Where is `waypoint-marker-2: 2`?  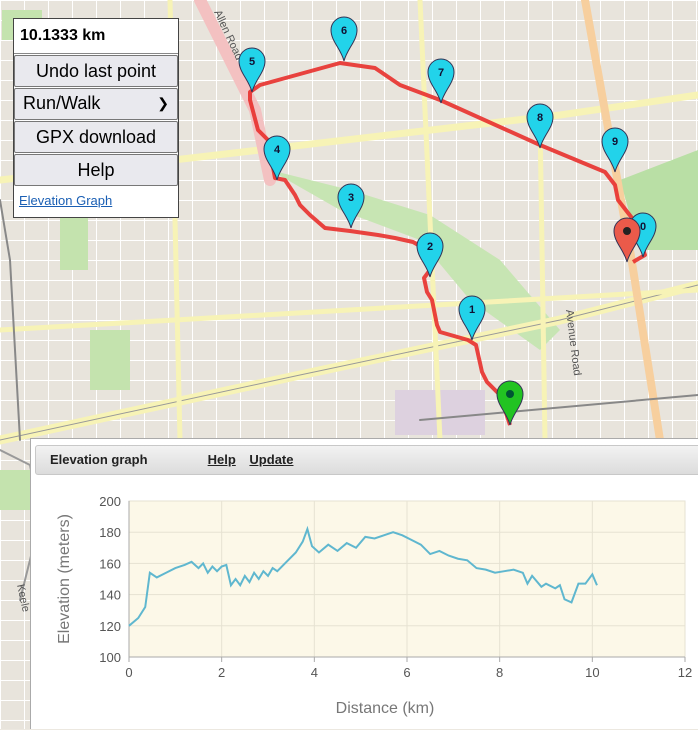 waypoint-marker-2: 2 is located at coordinates (430, 255).